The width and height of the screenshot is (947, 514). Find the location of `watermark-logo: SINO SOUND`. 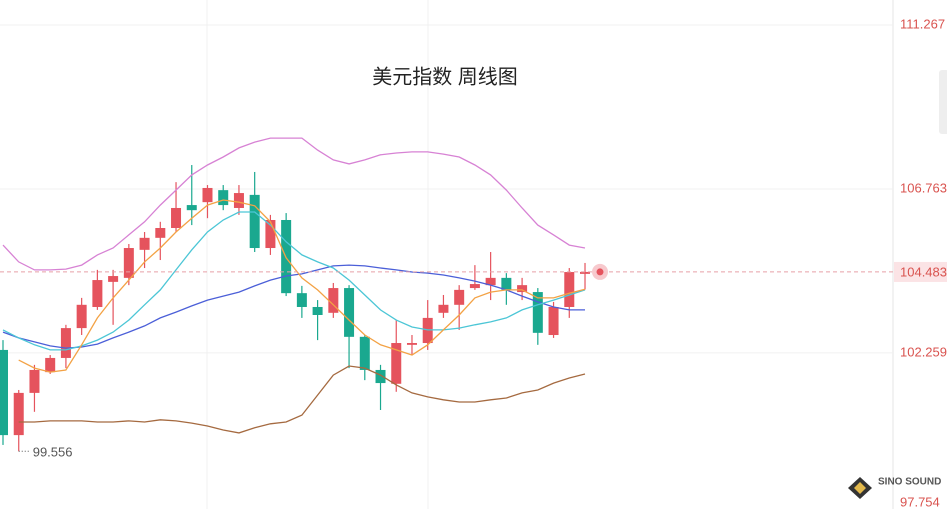

watermark-logo: SINO SOUND is located at coordinates (894, 488).